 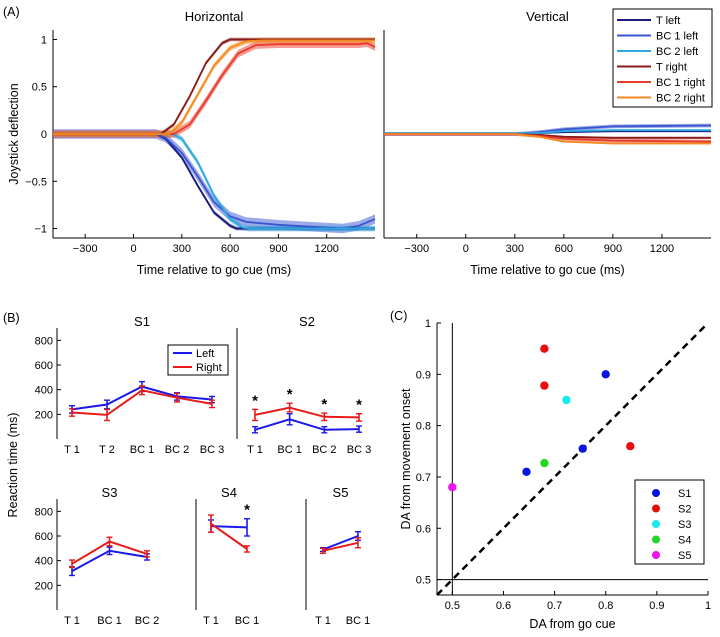 I want to click on band-t-left, so click(x=214, y=181).